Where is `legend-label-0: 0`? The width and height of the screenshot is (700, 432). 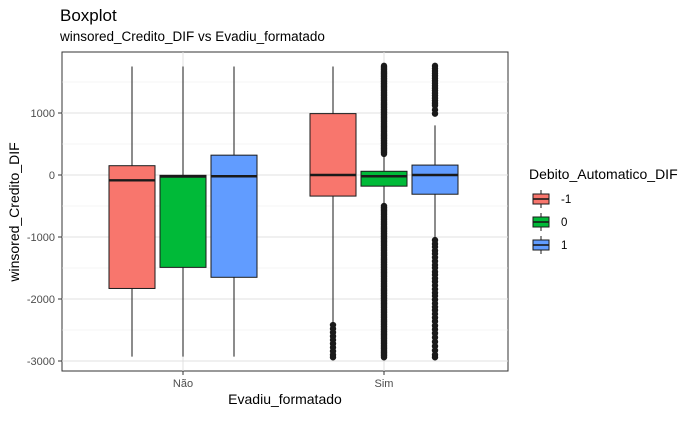
legend-label-0: 0 is located at coordinates (564, 223).